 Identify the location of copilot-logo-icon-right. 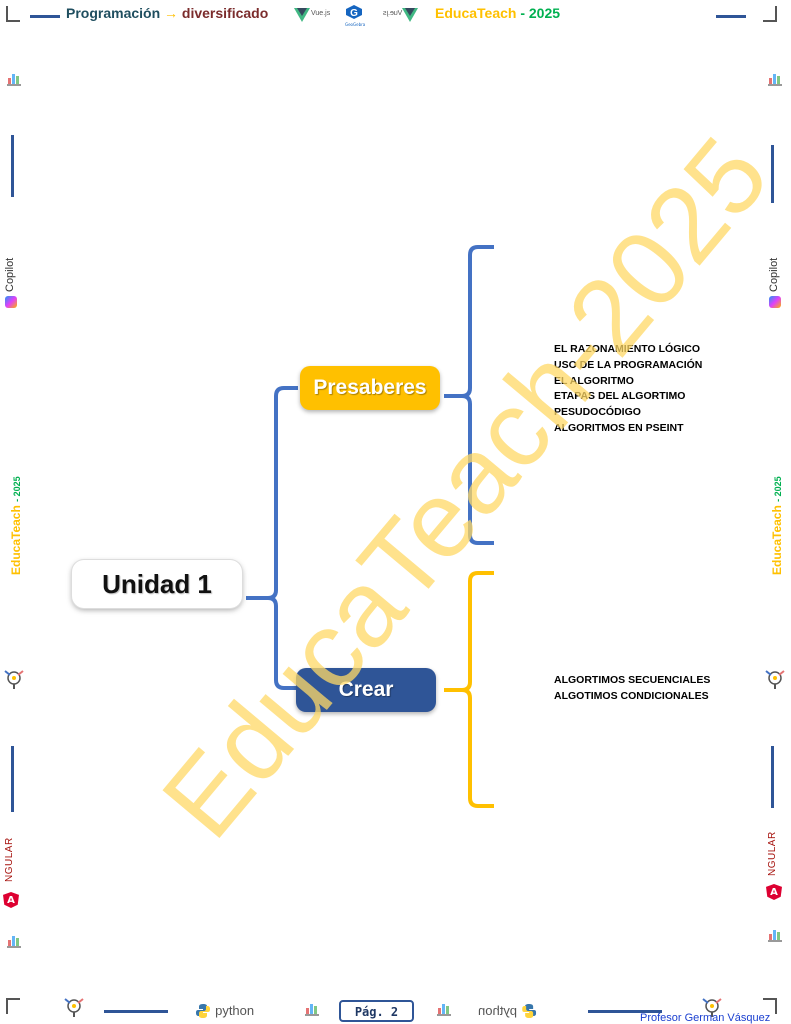
(775, 302).